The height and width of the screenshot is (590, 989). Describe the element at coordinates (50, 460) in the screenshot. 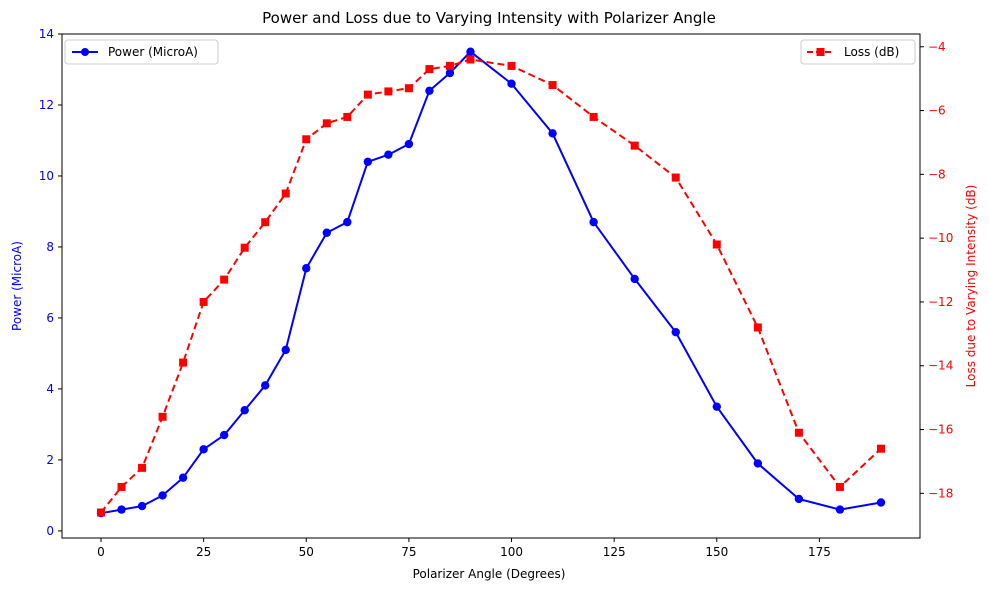

I see `y-left-tick-label: 2` at that location.